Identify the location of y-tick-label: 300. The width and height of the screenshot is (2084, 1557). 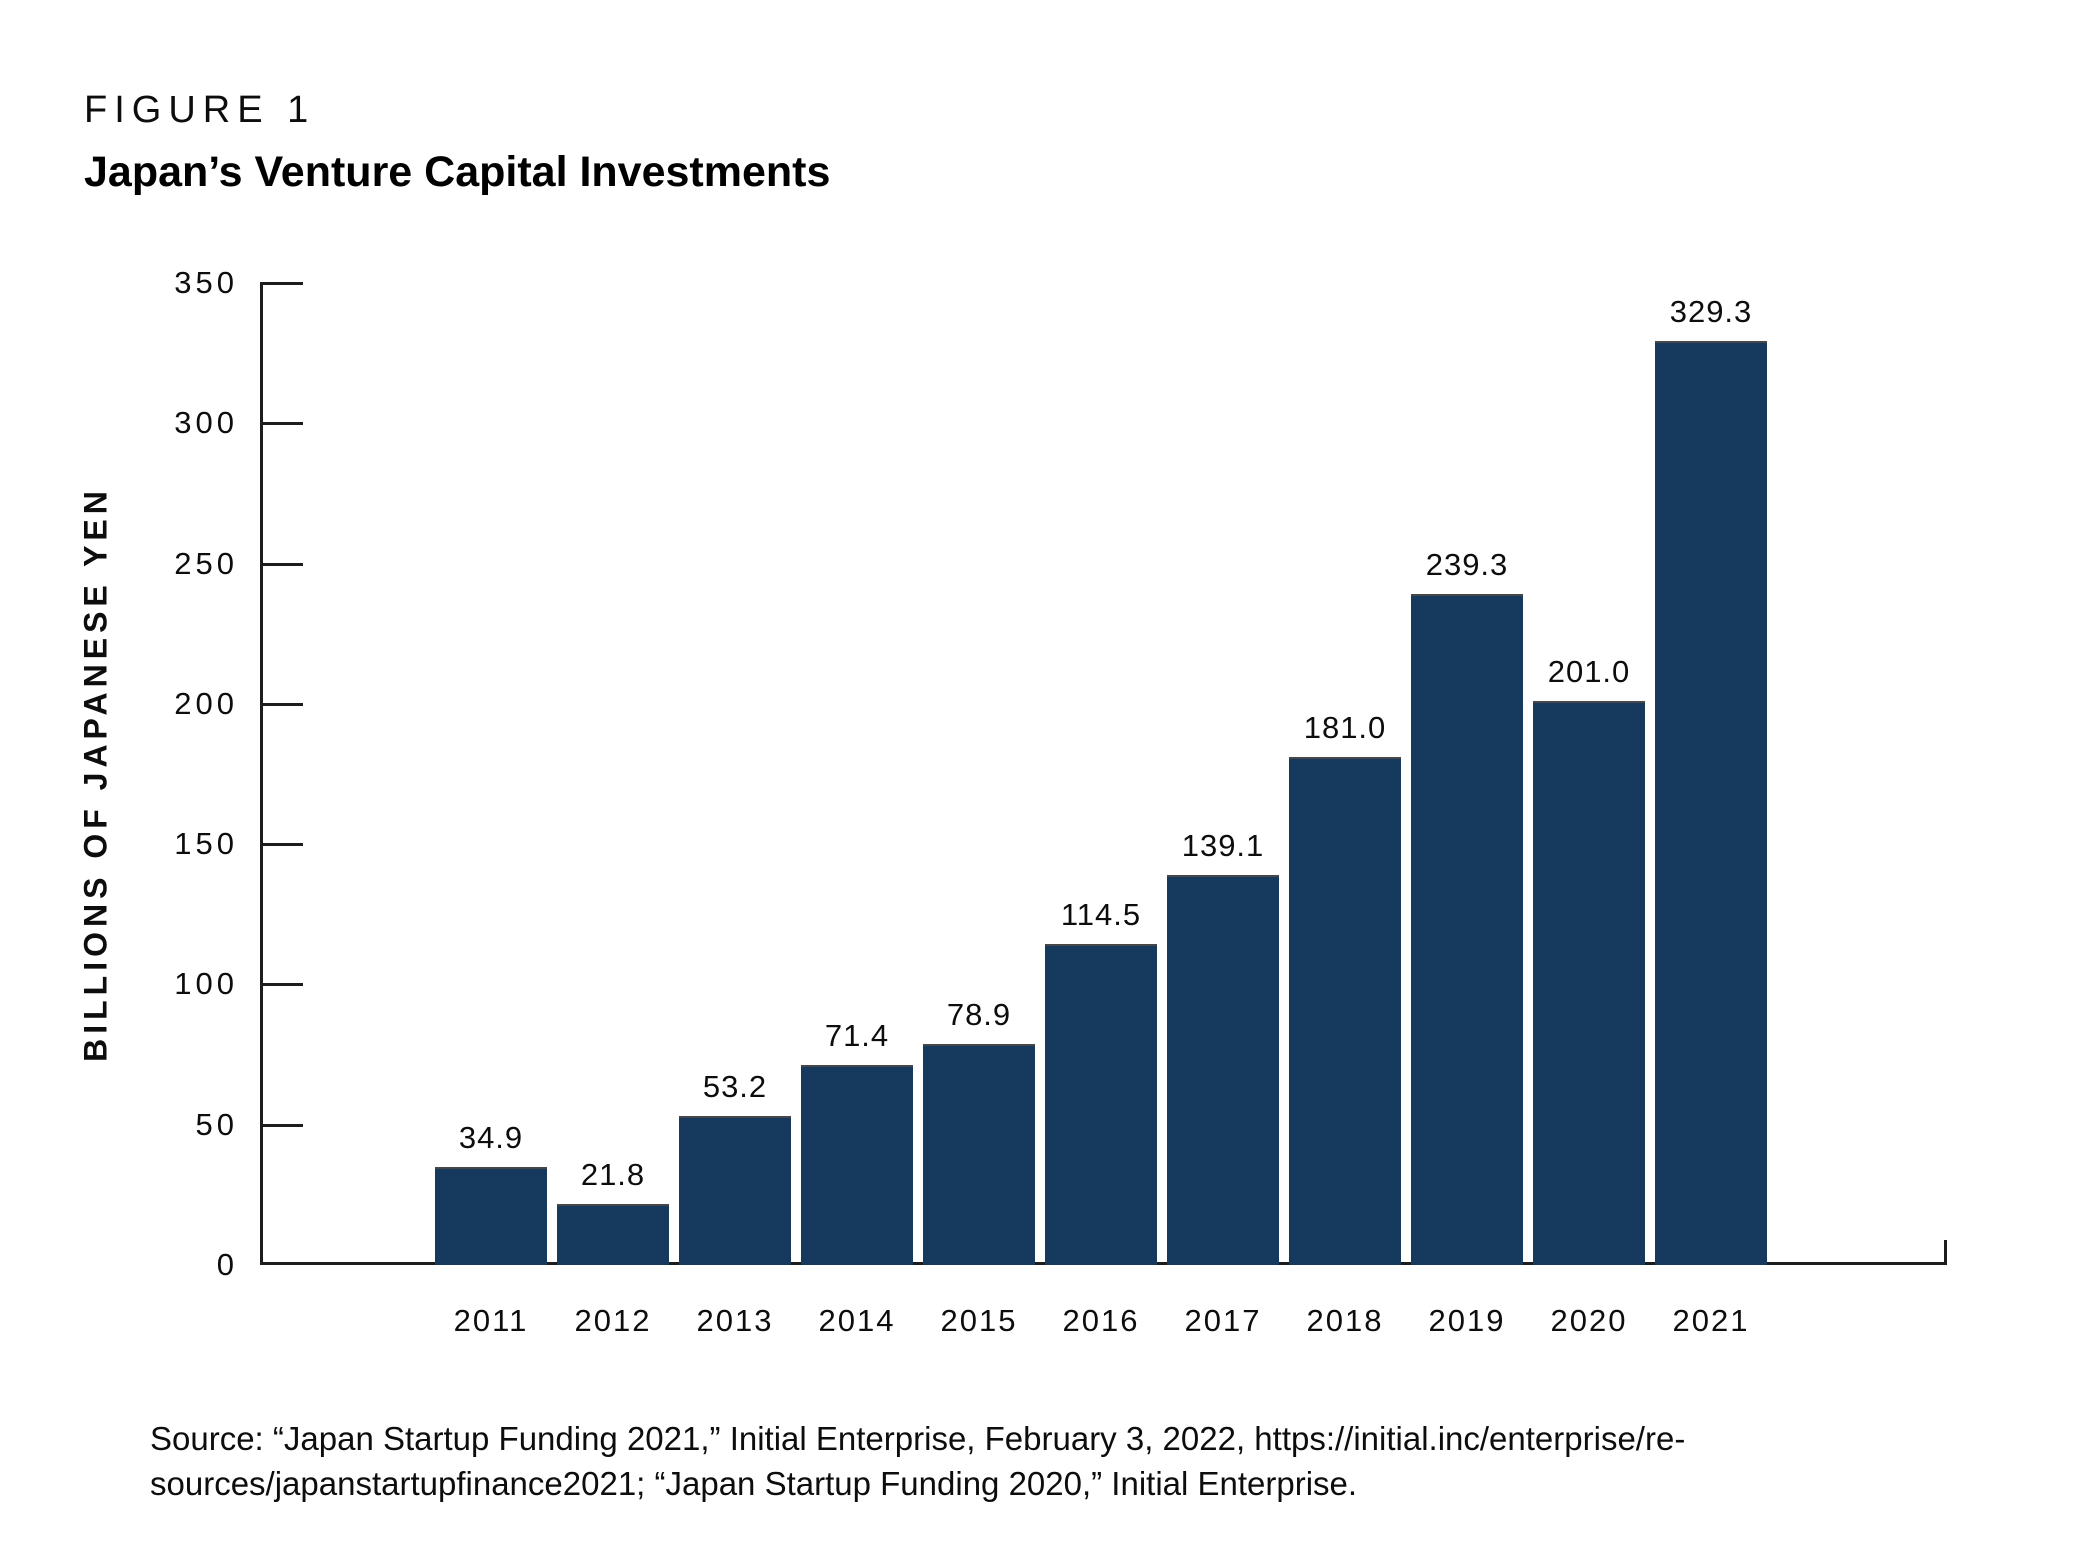
(206, 422).